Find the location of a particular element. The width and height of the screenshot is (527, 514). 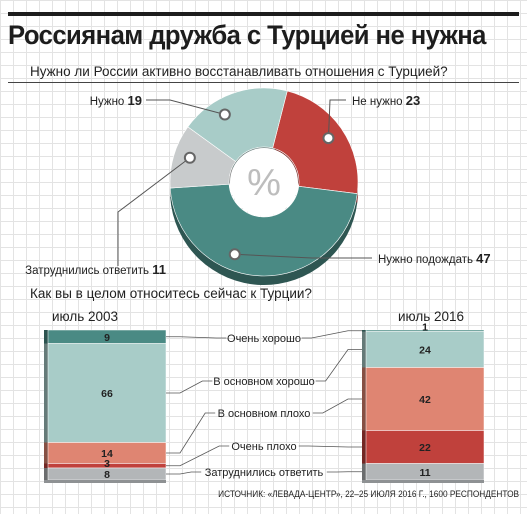

pie-label-1-text: Не нужно is located at coordinates (379, 102).